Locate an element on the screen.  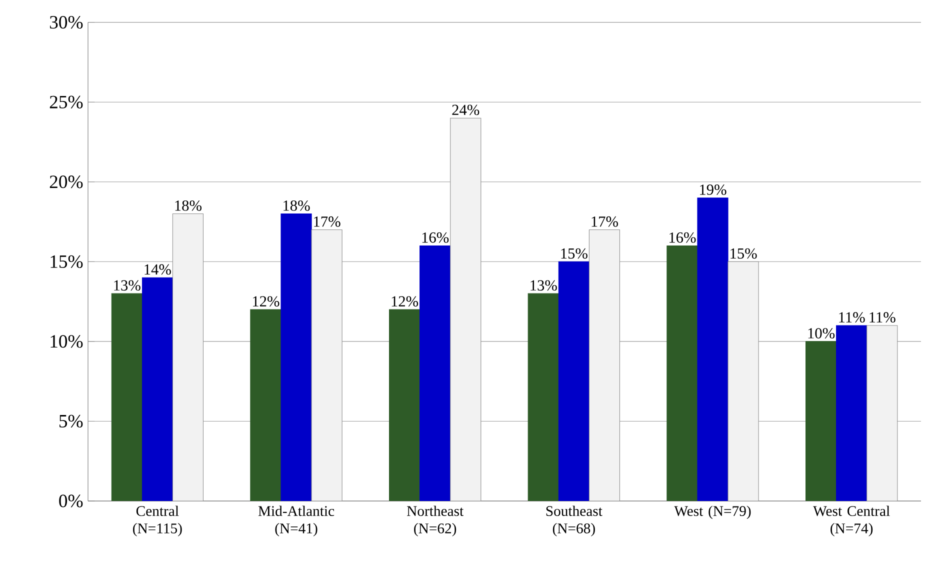
y-tick-label: 30% is located at coordinates (66, 22).